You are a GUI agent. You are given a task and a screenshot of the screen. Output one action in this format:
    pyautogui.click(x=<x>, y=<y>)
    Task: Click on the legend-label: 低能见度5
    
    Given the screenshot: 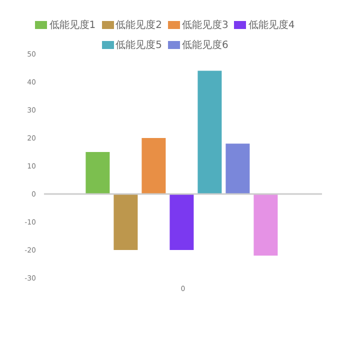 What is the action you would take?
    pyautogui.click(x=139, y=45)
    